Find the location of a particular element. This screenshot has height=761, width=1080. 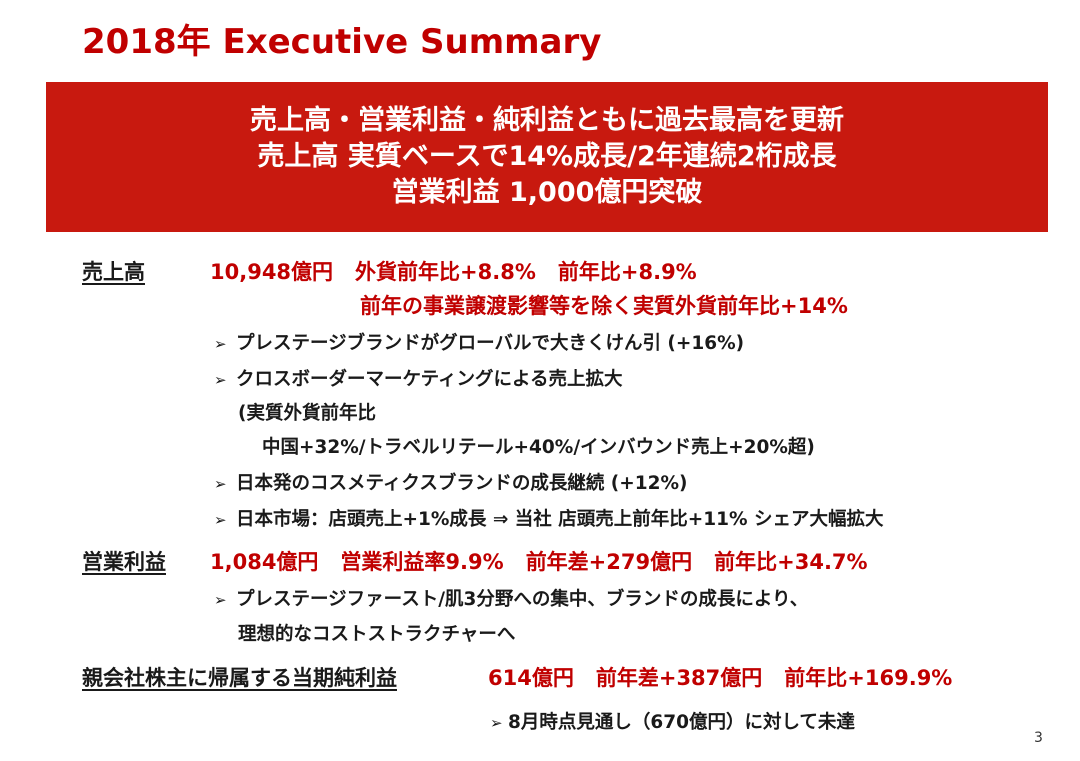

sales-real-growth: 前年の事業譲渡影響等を除く実質外貨前年比+14% is located at coordinates (604, 305).